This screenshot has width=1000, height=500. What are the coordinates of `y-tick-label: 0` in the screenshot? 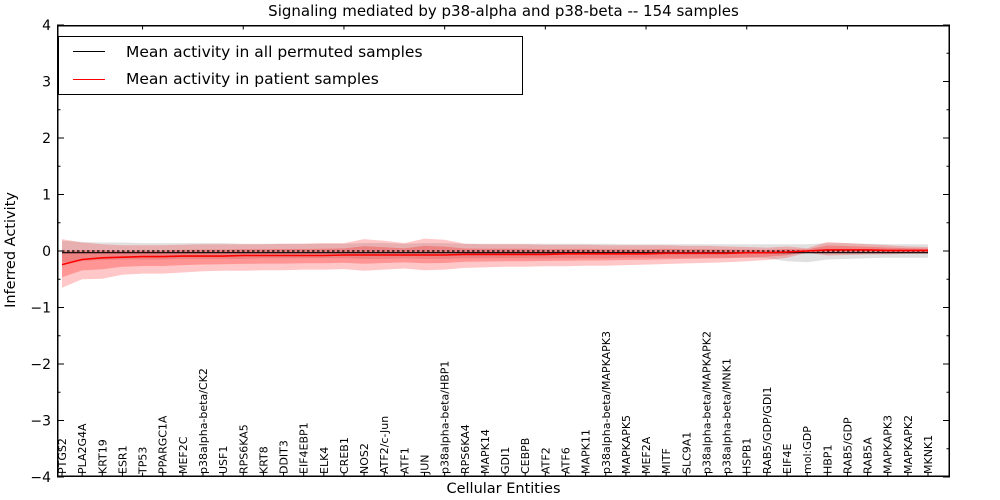 It's located at (46, 252).